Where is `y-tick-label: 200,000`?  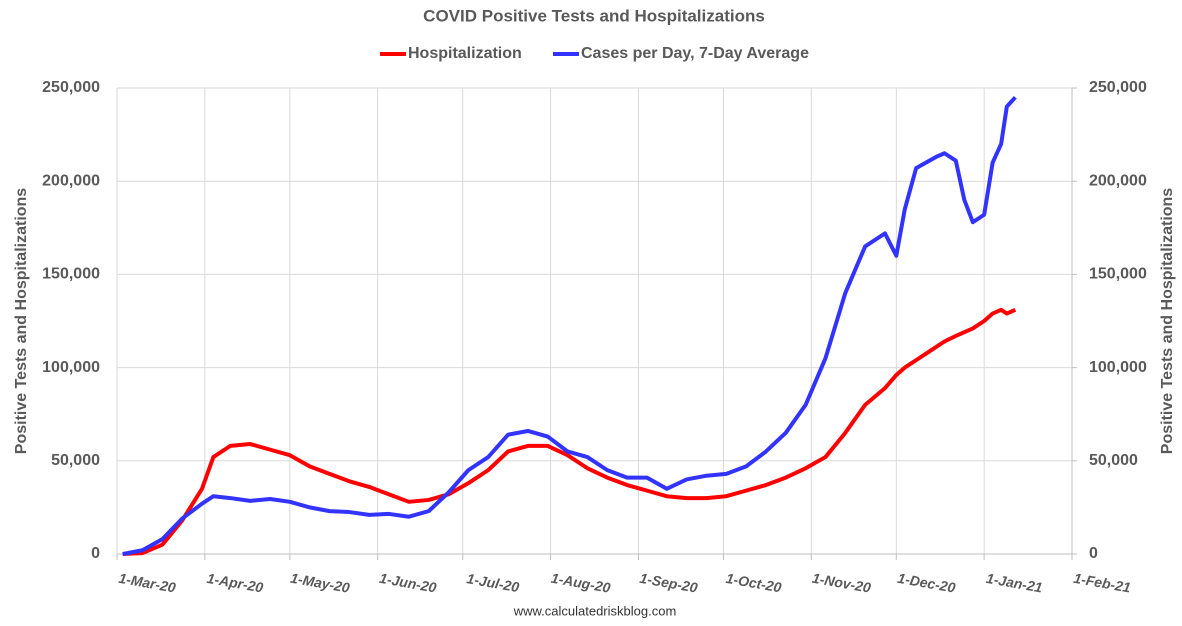
y-tick-label: 200,000 is located at coordinates (71, 180).